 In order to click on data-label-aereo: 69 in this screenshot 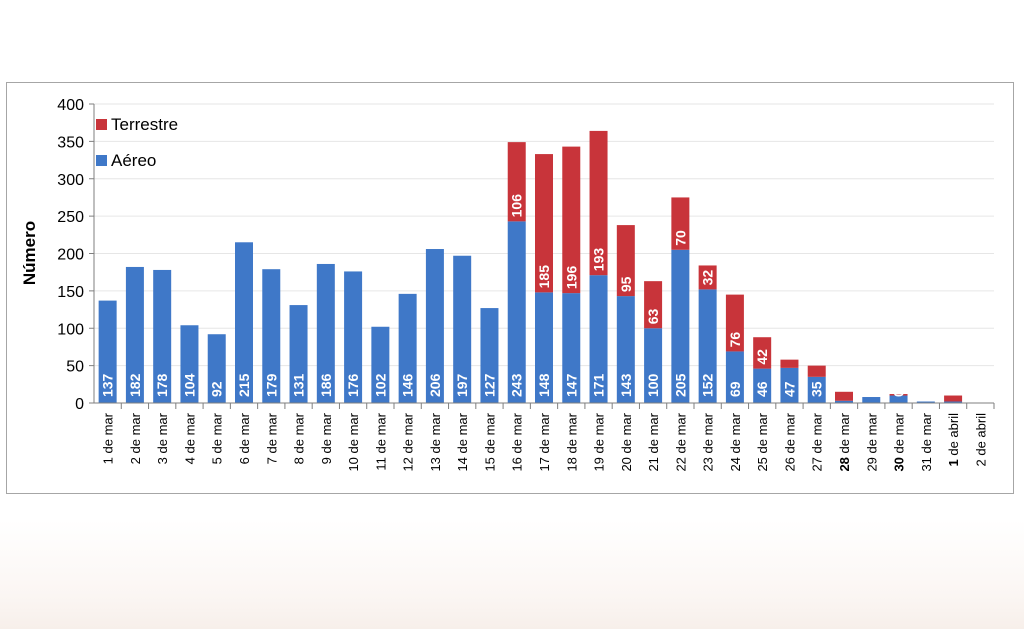, I will do `click(735, 389)`.